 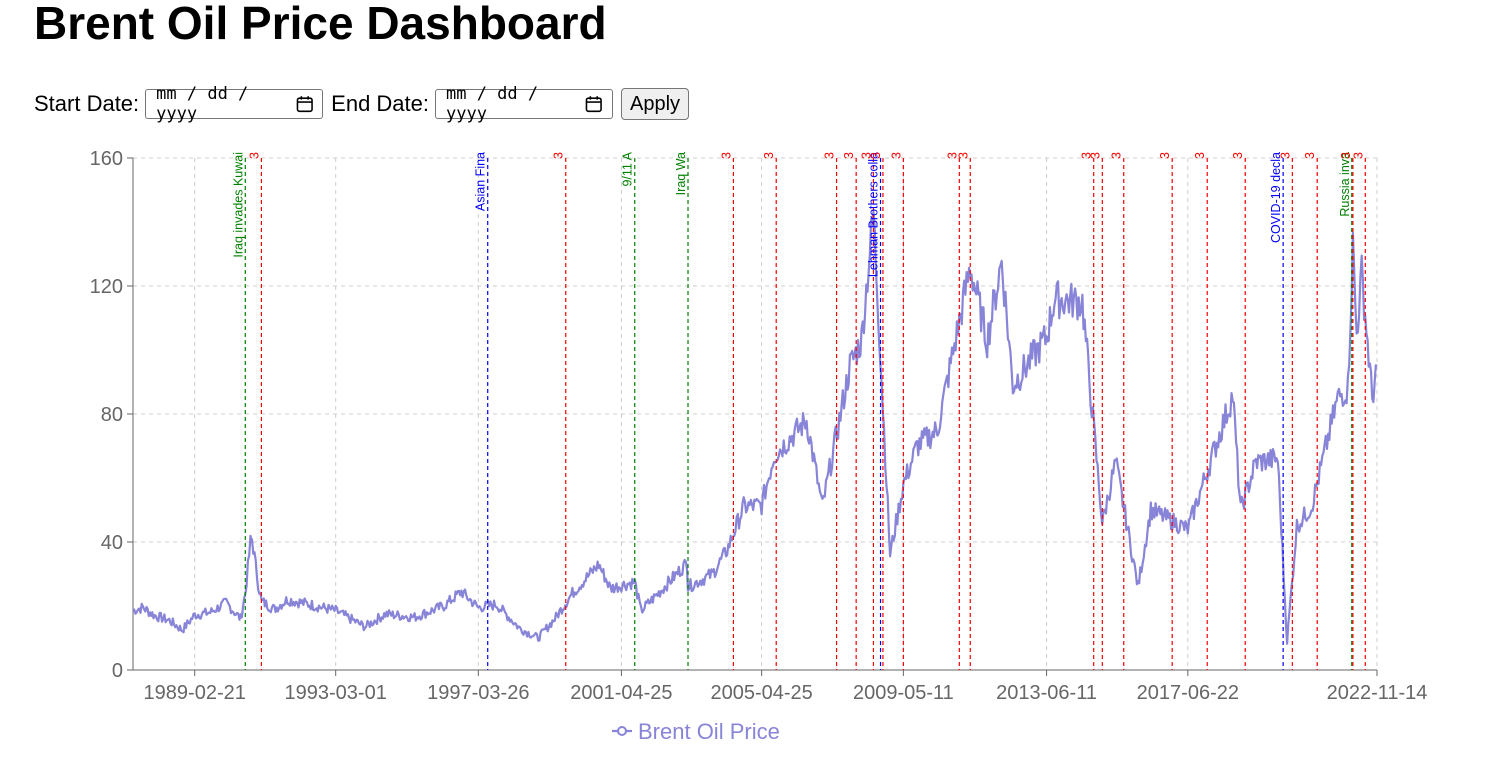 I want to click on event-label: Iraq invades Kuwai, so click(x=238, y=205).